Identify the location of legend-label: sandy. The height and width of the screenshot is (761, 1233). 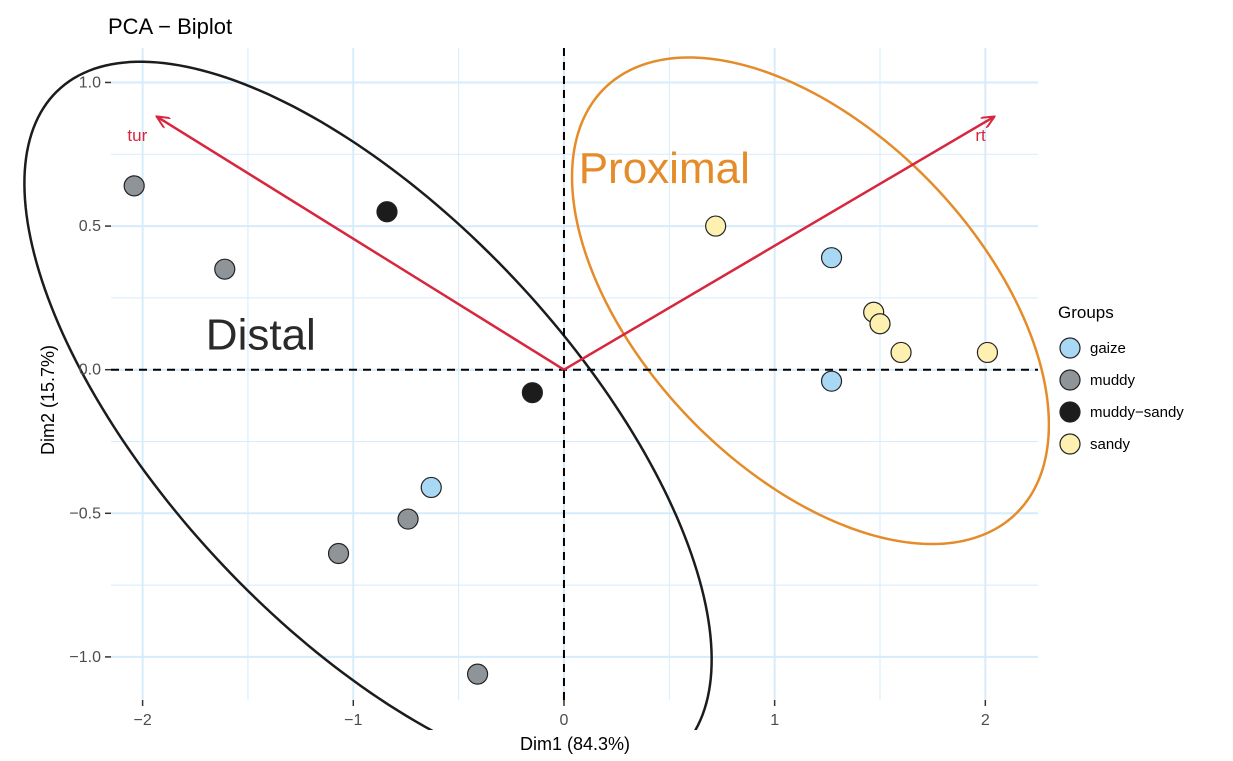
(1110, 444).